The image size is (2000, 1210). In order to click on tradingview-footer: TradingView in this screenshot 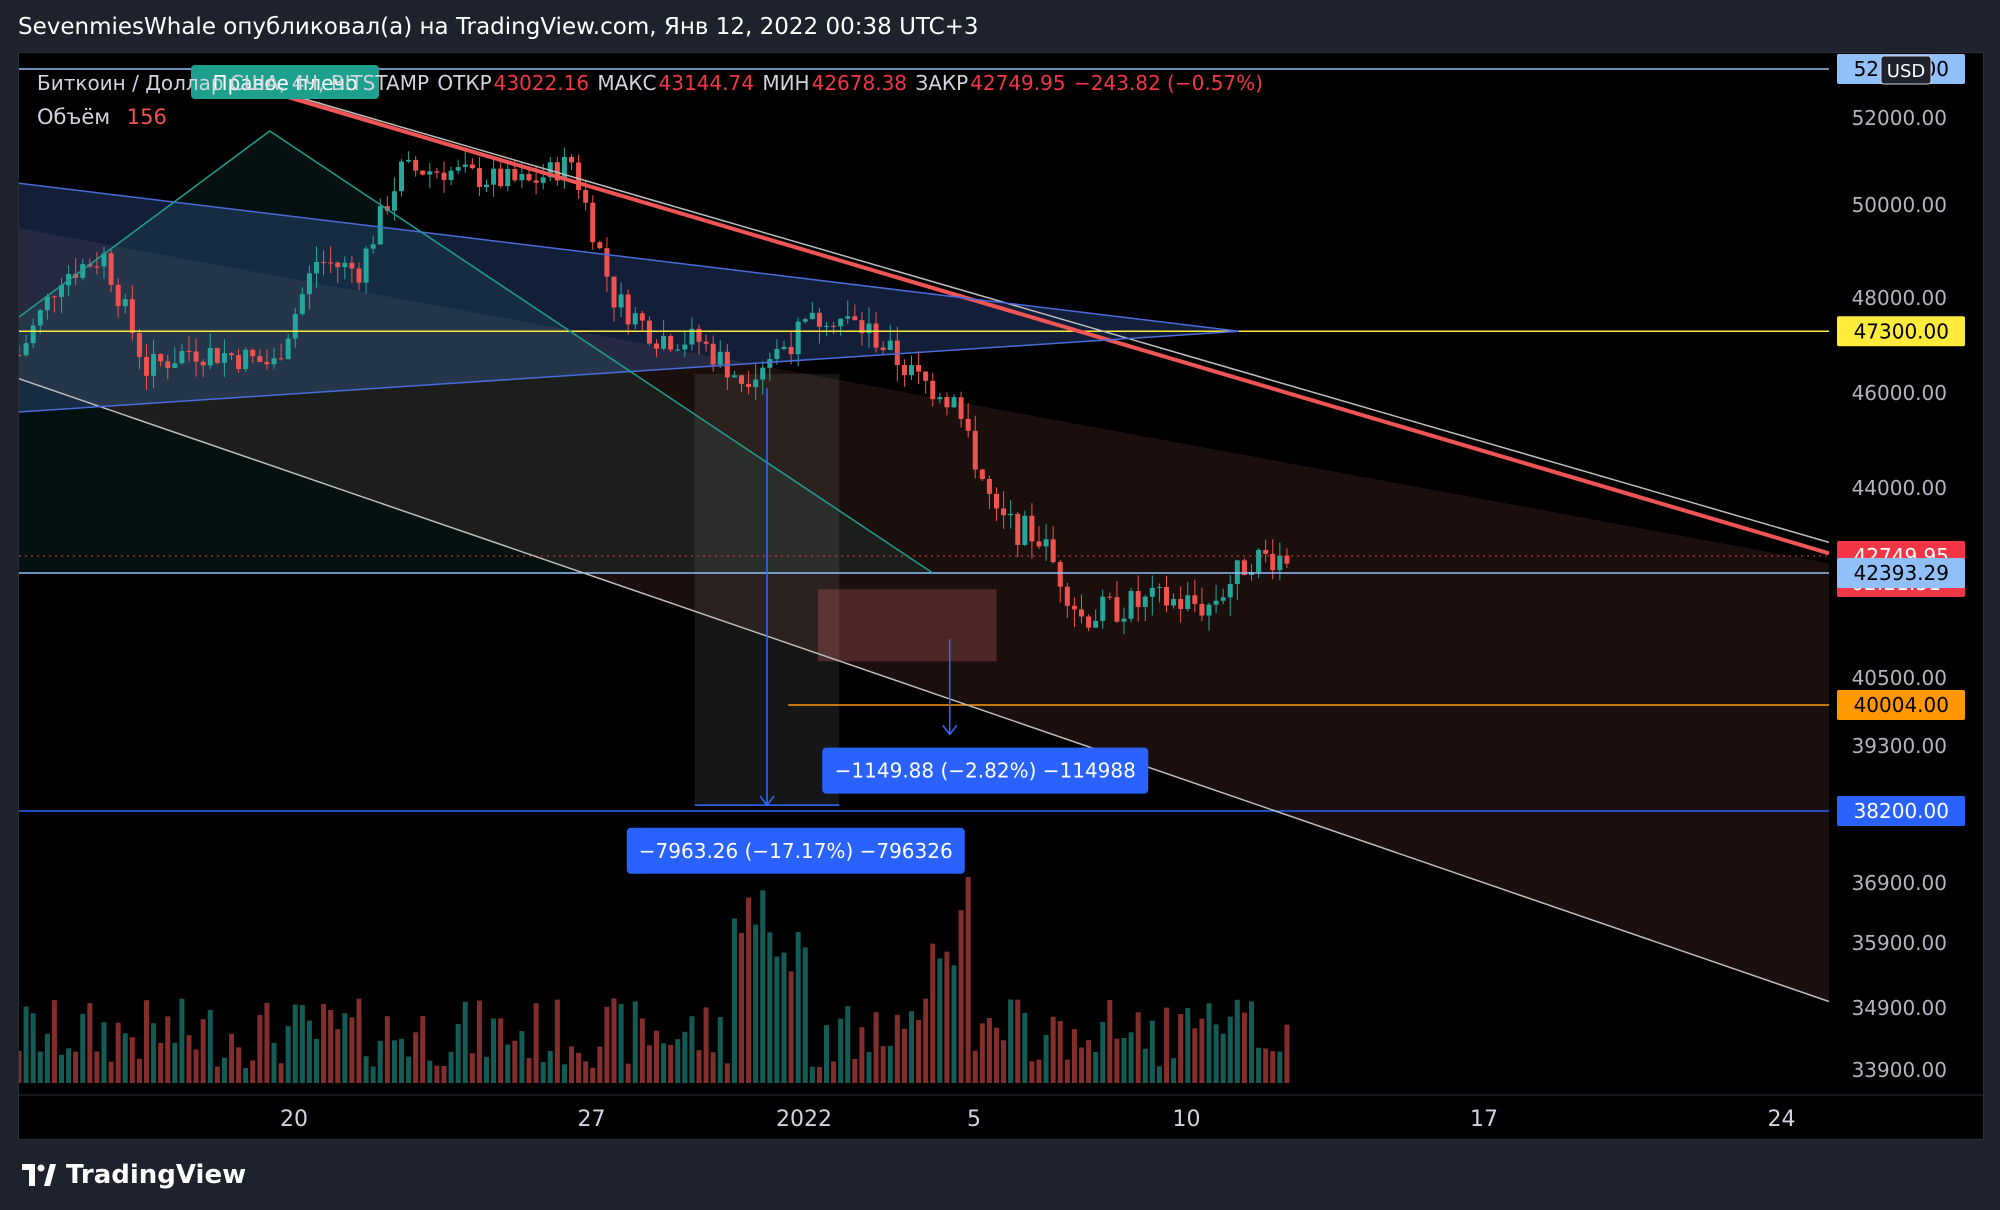, I will do `click(134, 1175)`.